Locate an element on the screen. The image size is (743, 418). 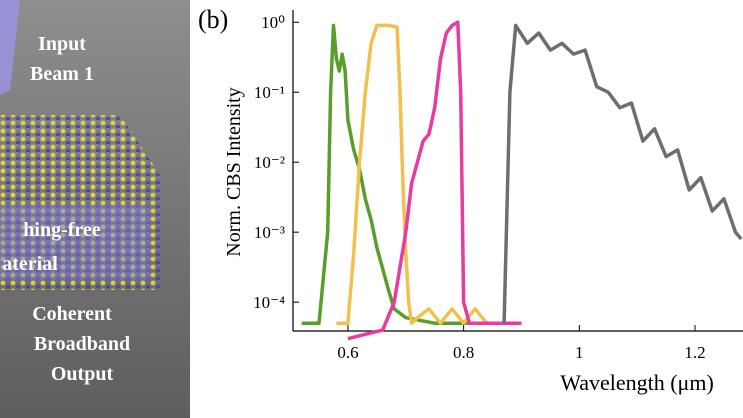
x-tick-label: 1.2 is located at coordinates (694, 352).